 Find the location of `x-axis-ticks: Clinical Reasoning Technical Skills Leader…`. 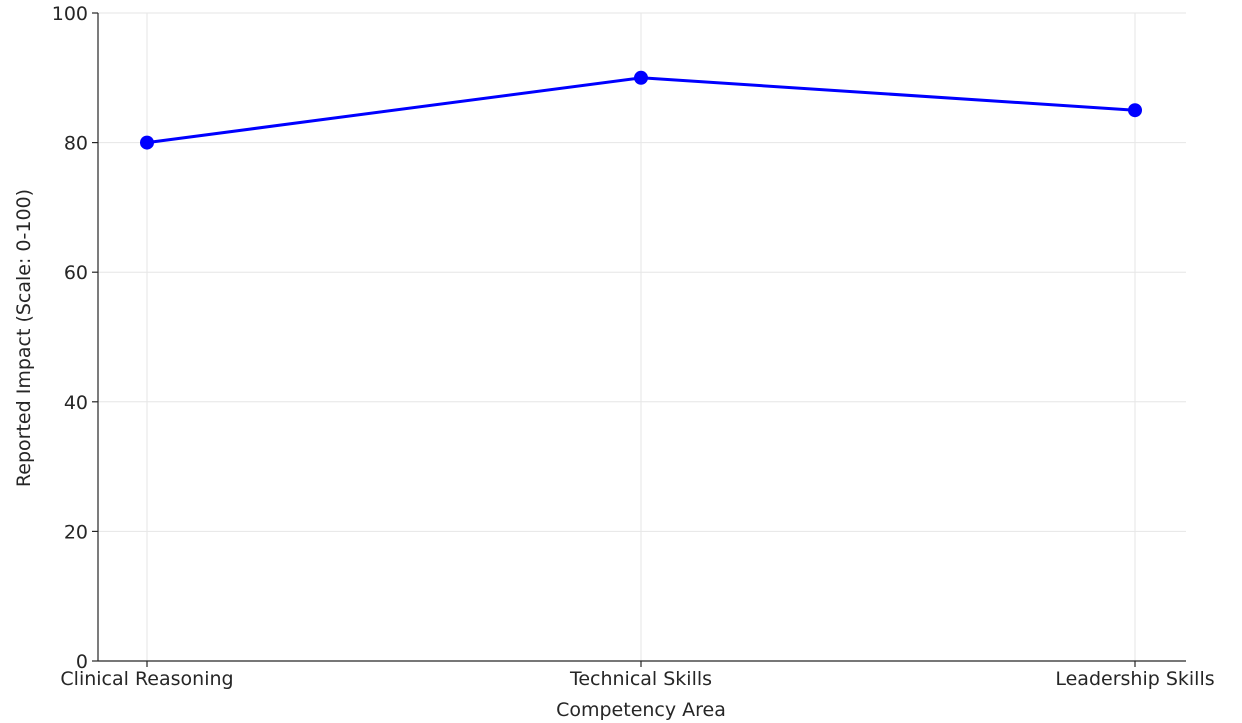

x-axis-ticks: Clinical Reasoning Technical Skills Leader… is located at coordinates (637, 675).